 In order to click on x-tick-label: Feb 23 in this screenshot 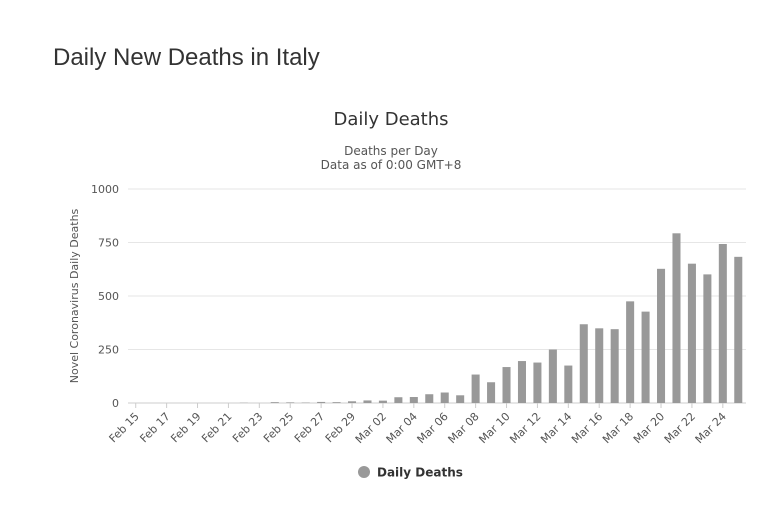, I will do `click(247, 427)`.